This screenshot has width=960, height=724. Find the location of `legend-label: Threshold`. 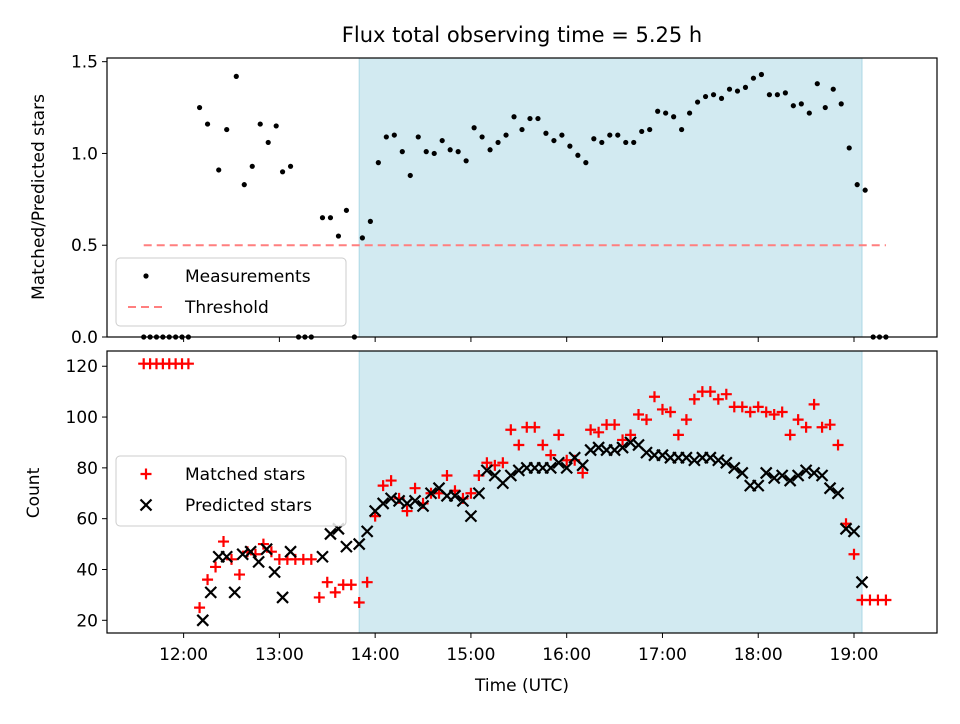

legend-label: Threshold is located at coordinates (226, 308).